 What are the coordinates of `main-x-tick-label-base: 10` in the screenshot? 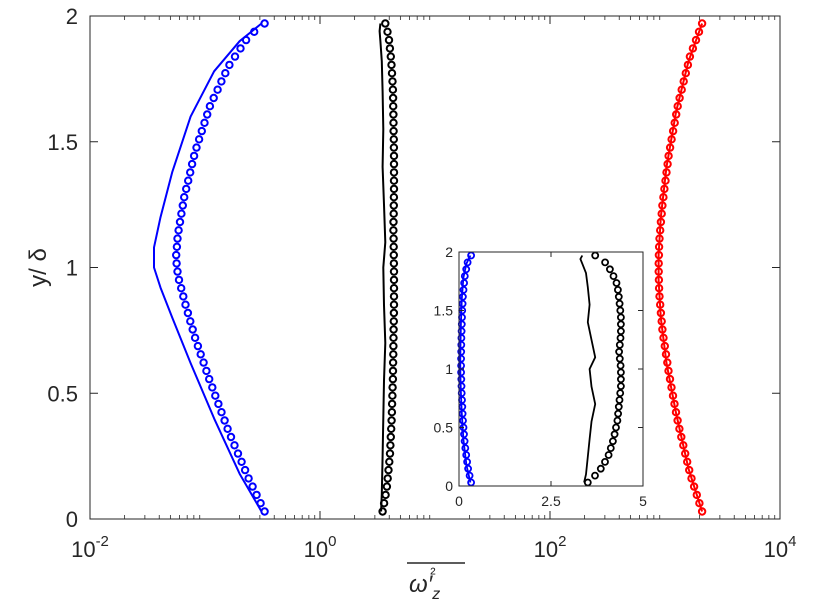 It's located at (316, 549).